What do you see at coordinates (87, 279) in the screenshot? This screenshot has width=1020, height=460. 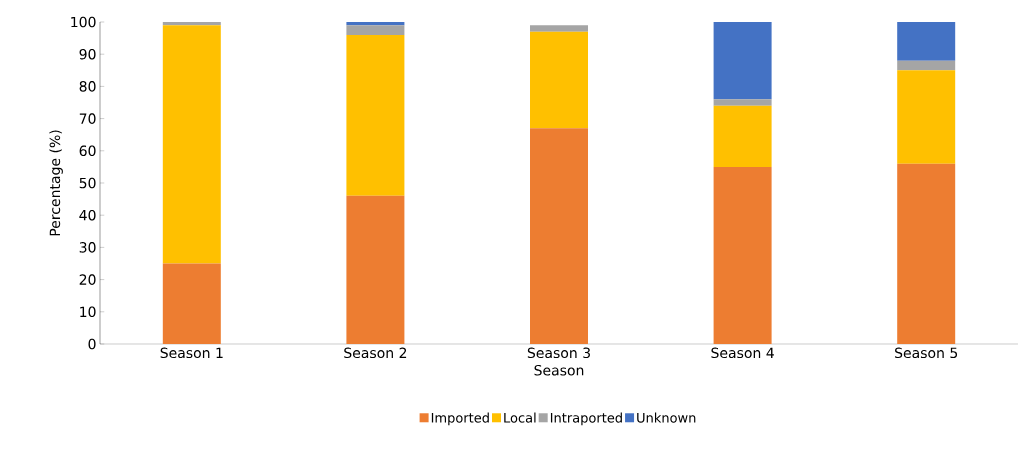 I see `y-tick-label: 20` at bounding box center [87, 279].